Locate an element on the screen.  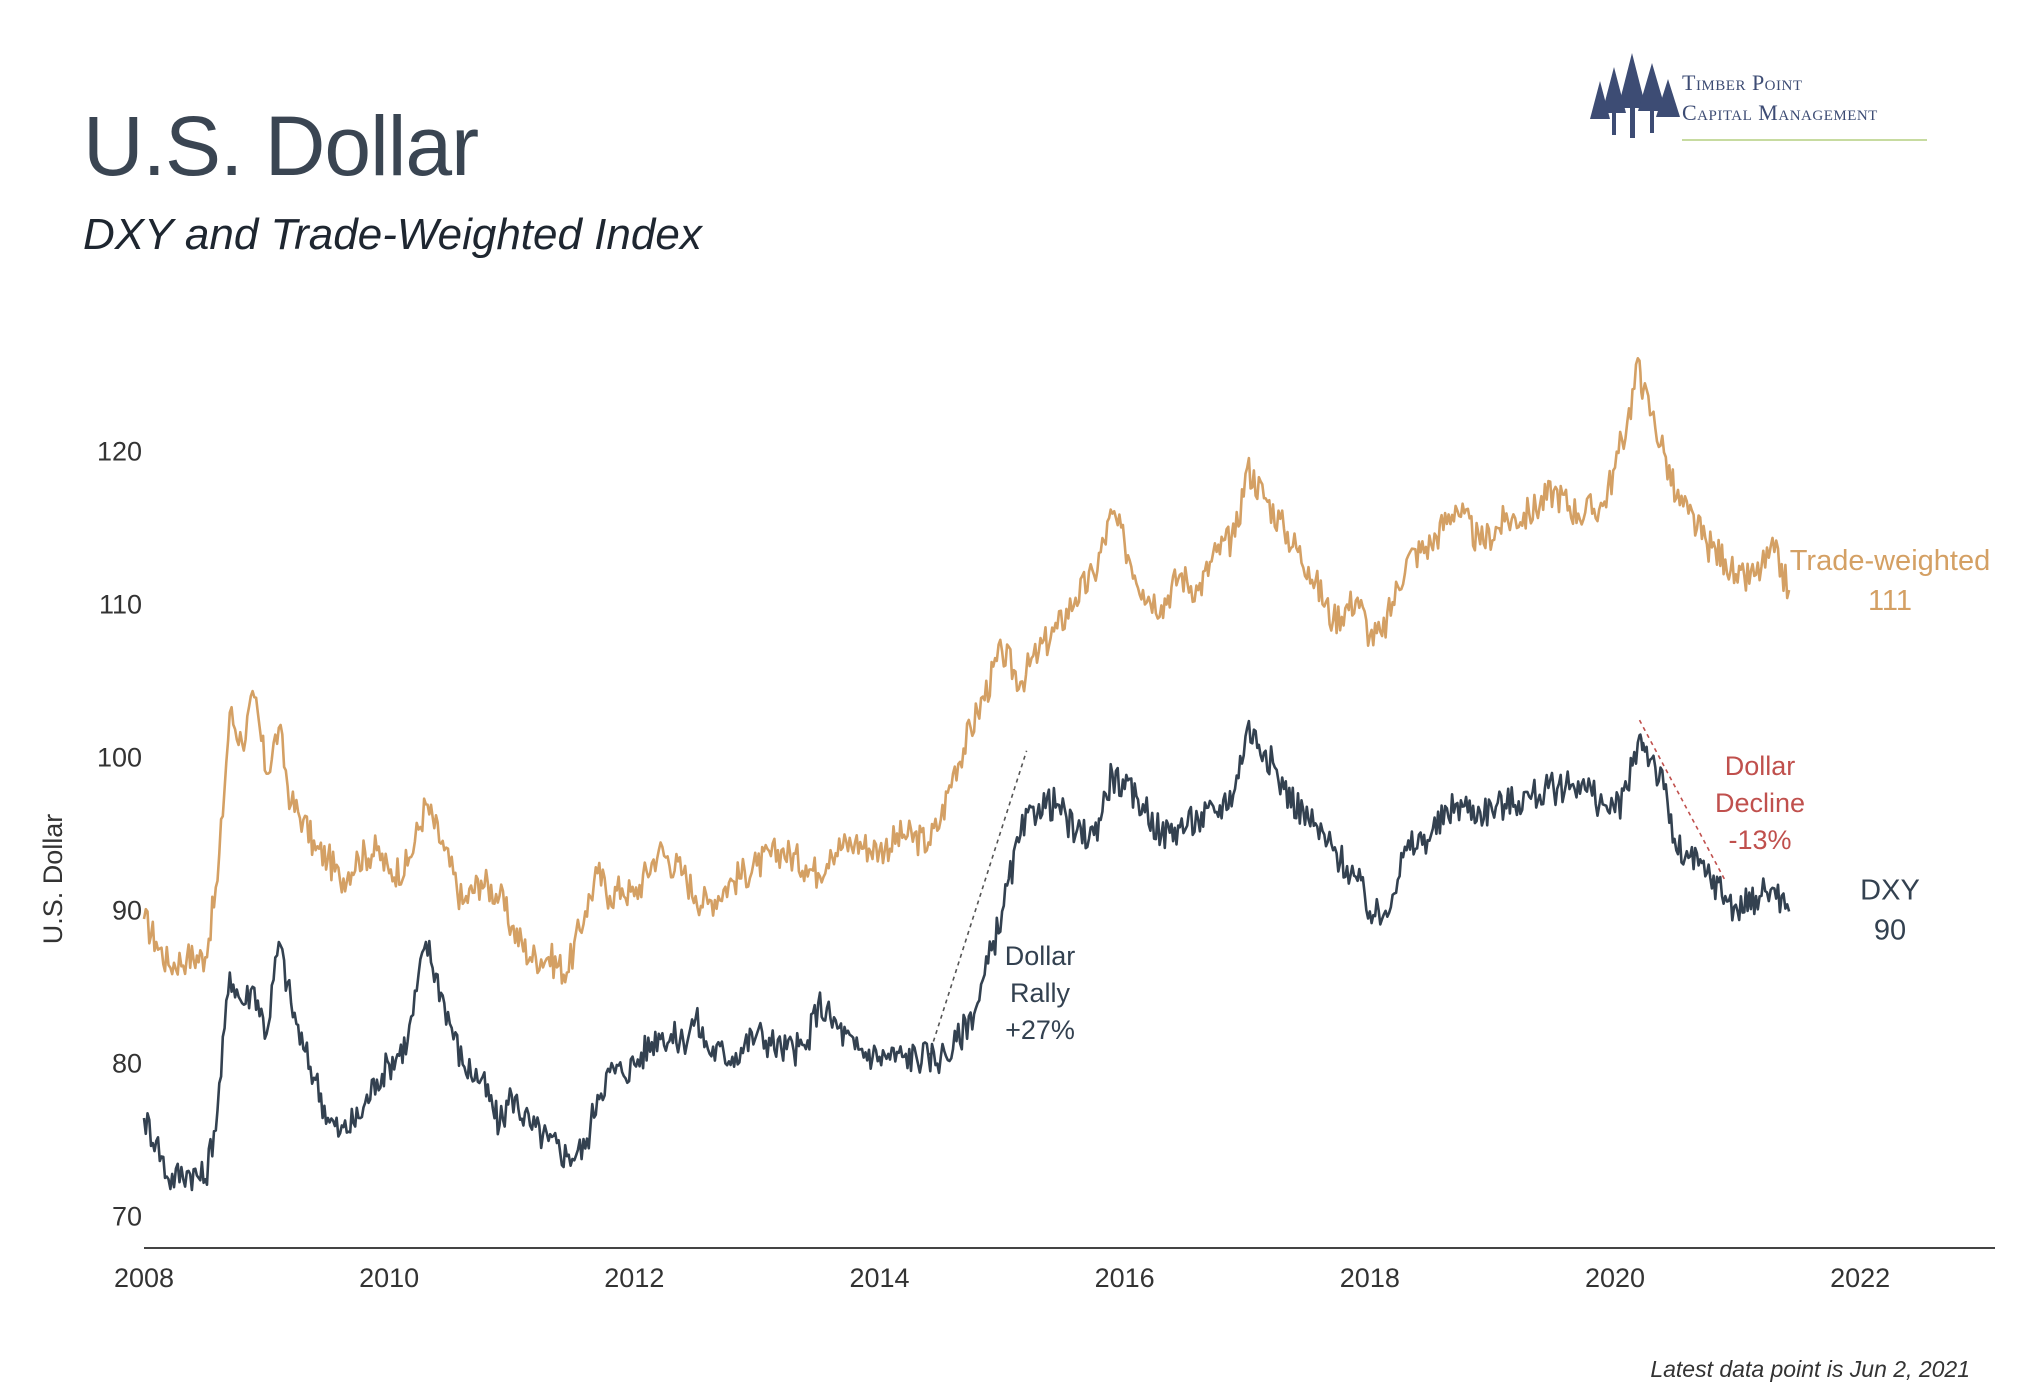
chart-series-labels: Trade-weighted 111 DXY 90 is located at coordinates (1890, 745).